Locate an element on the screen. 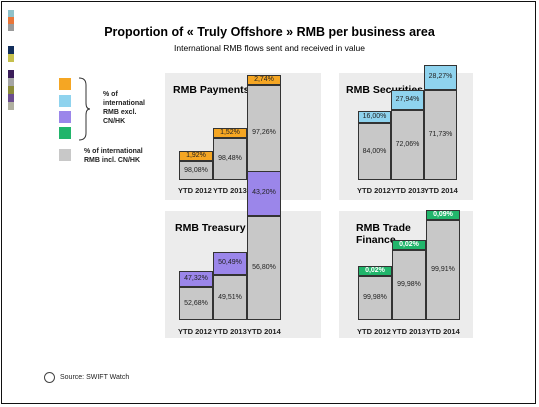 The width and height of the screenshot is (539, 407). label-incl-trade-2: 99,91% is located at coordinates (443, 269).